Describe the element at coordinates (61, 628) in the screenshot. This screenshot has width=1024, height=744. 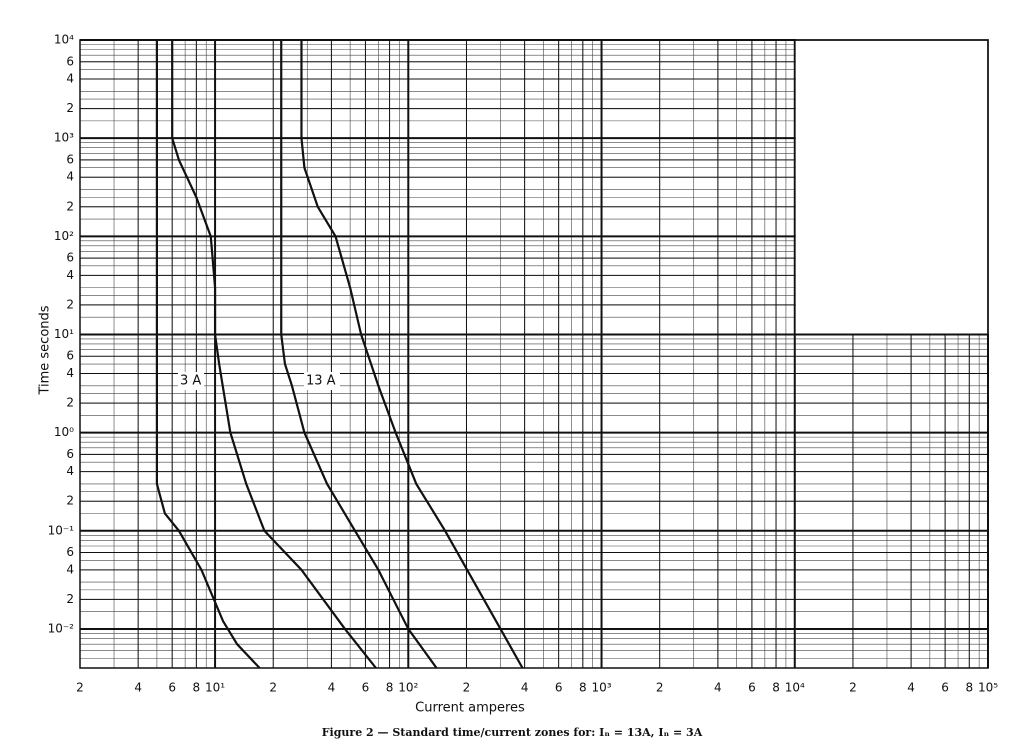
I see `y-tick-label: 10⁻²` at that location.